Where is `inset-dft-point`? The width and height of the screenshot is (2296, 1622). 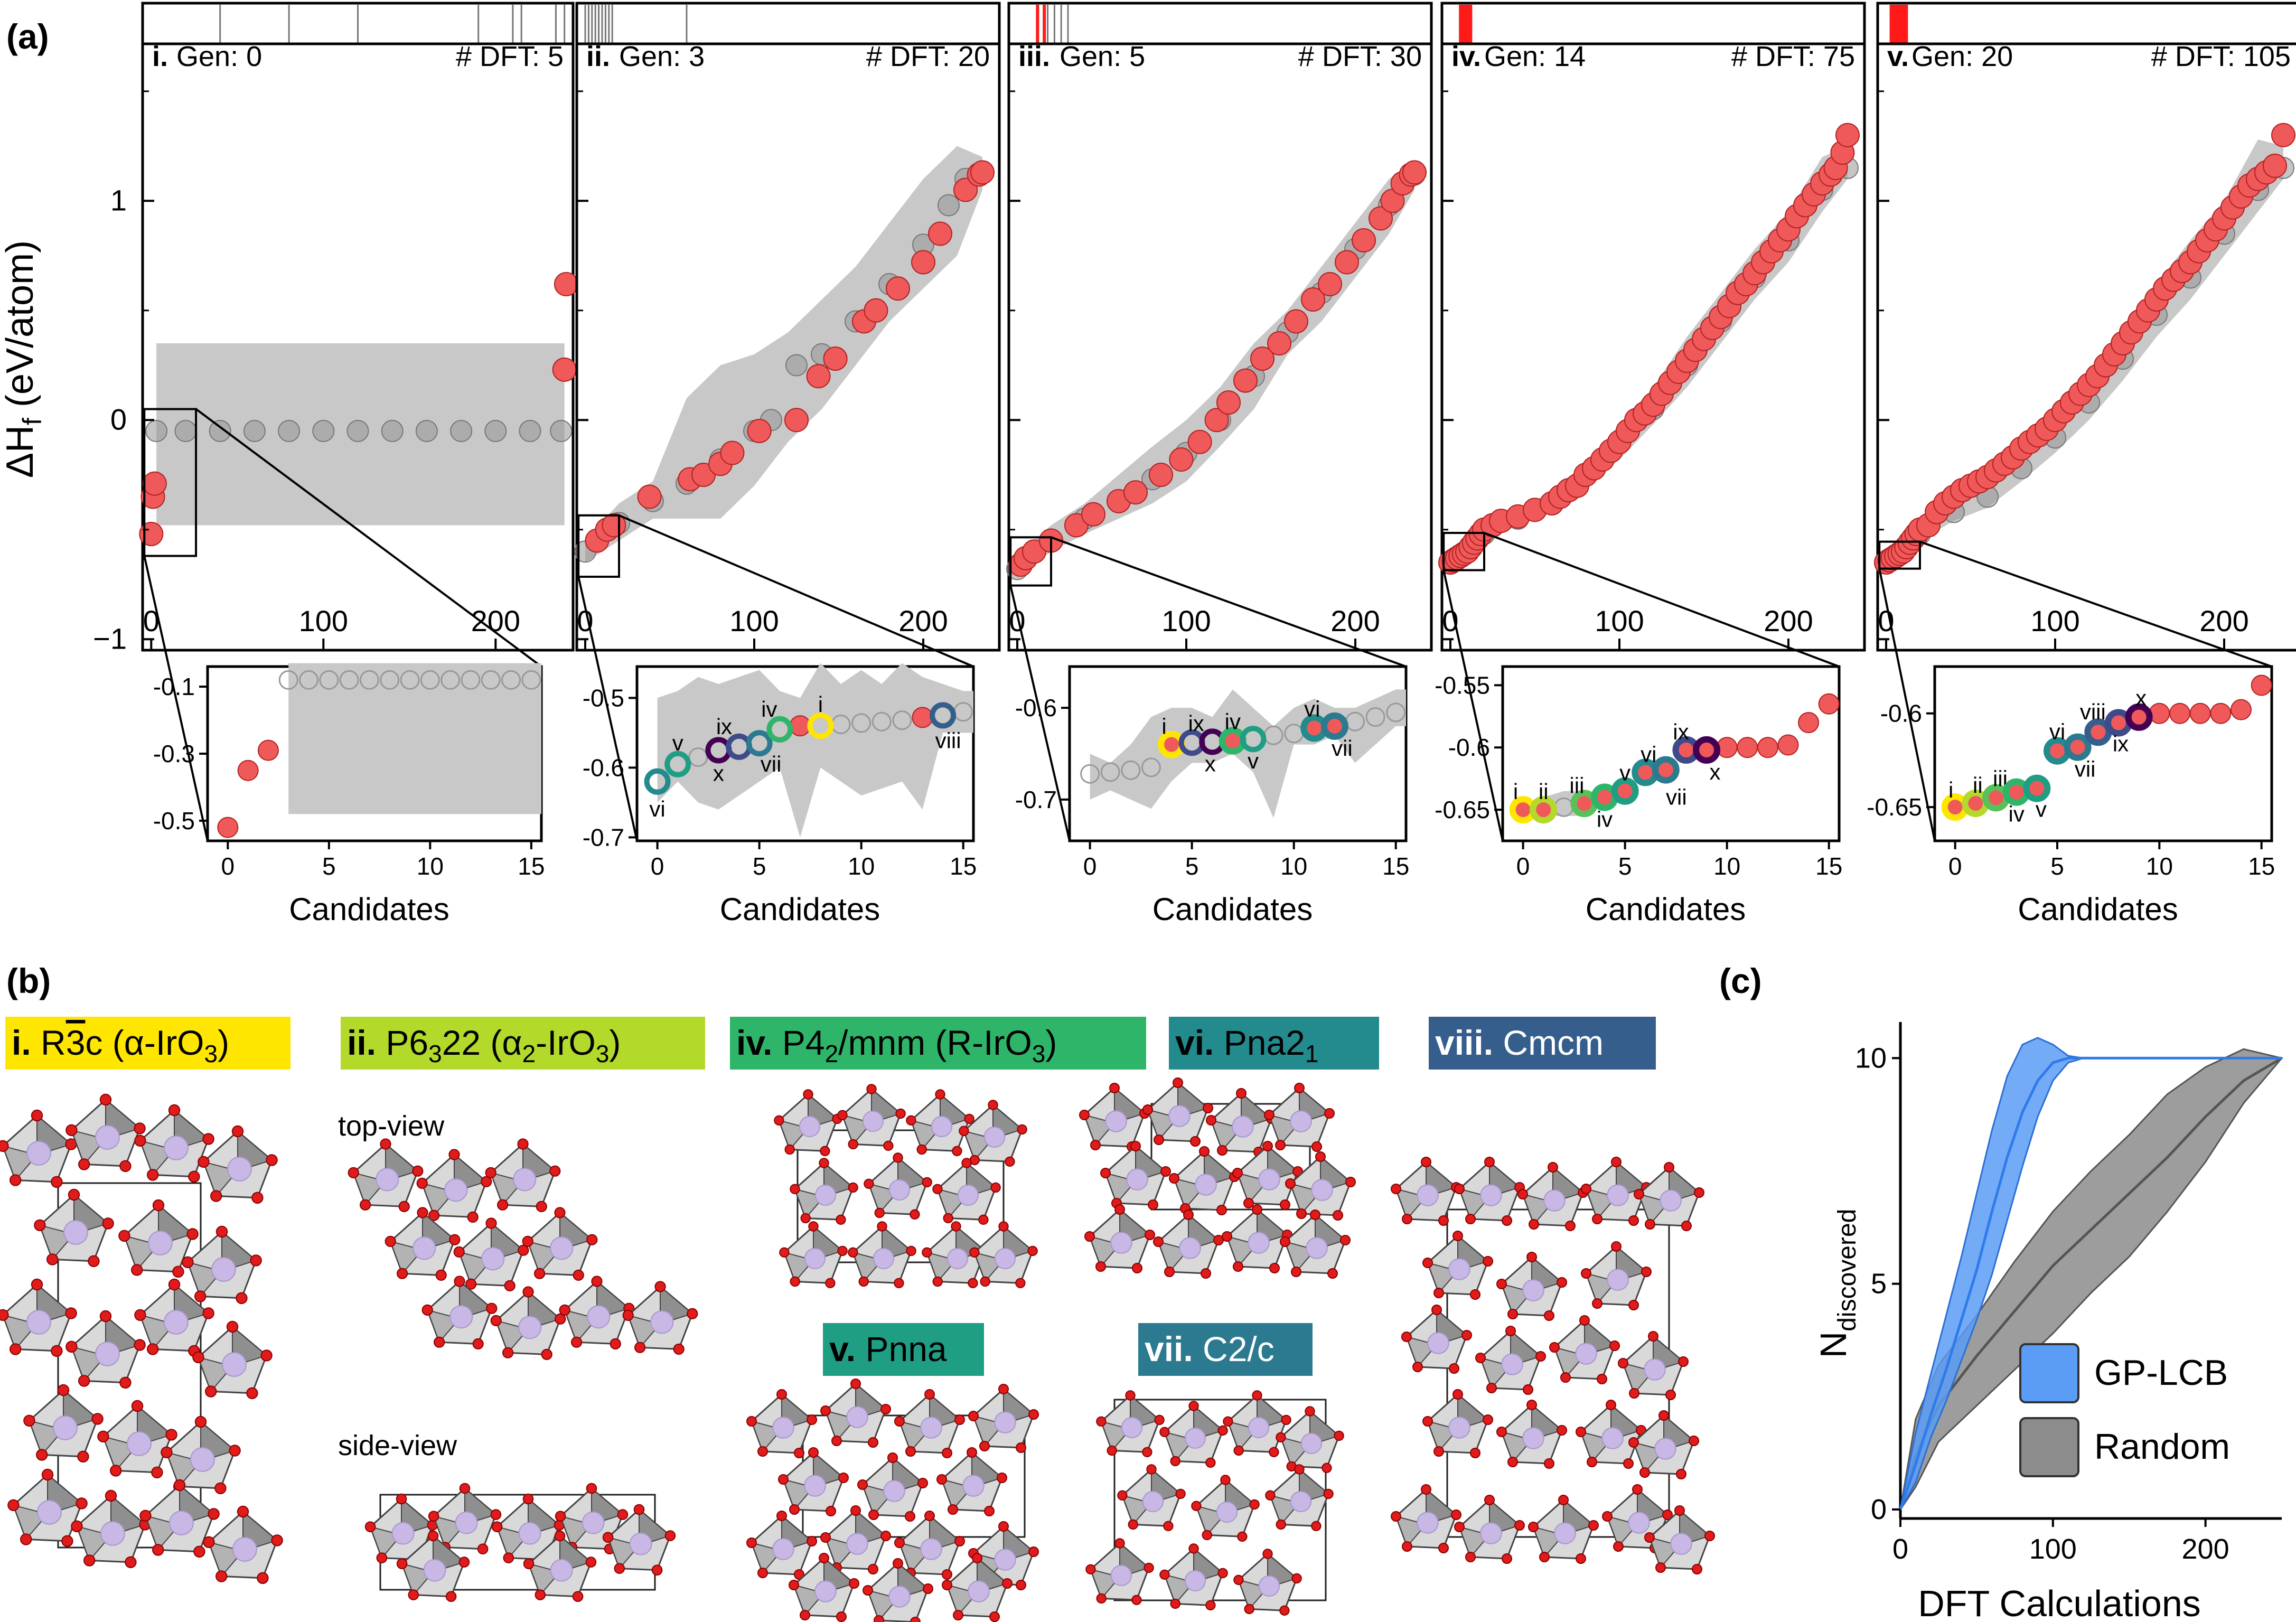
inset-dft-point is located at coordinates (2200, 713).